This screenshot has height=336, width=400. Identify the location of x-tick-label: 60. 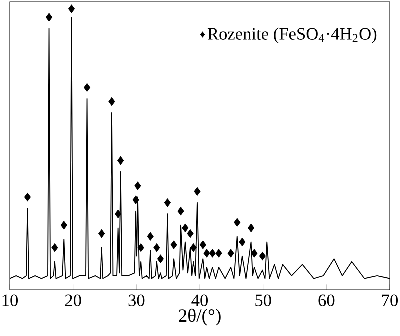
(326, 300).